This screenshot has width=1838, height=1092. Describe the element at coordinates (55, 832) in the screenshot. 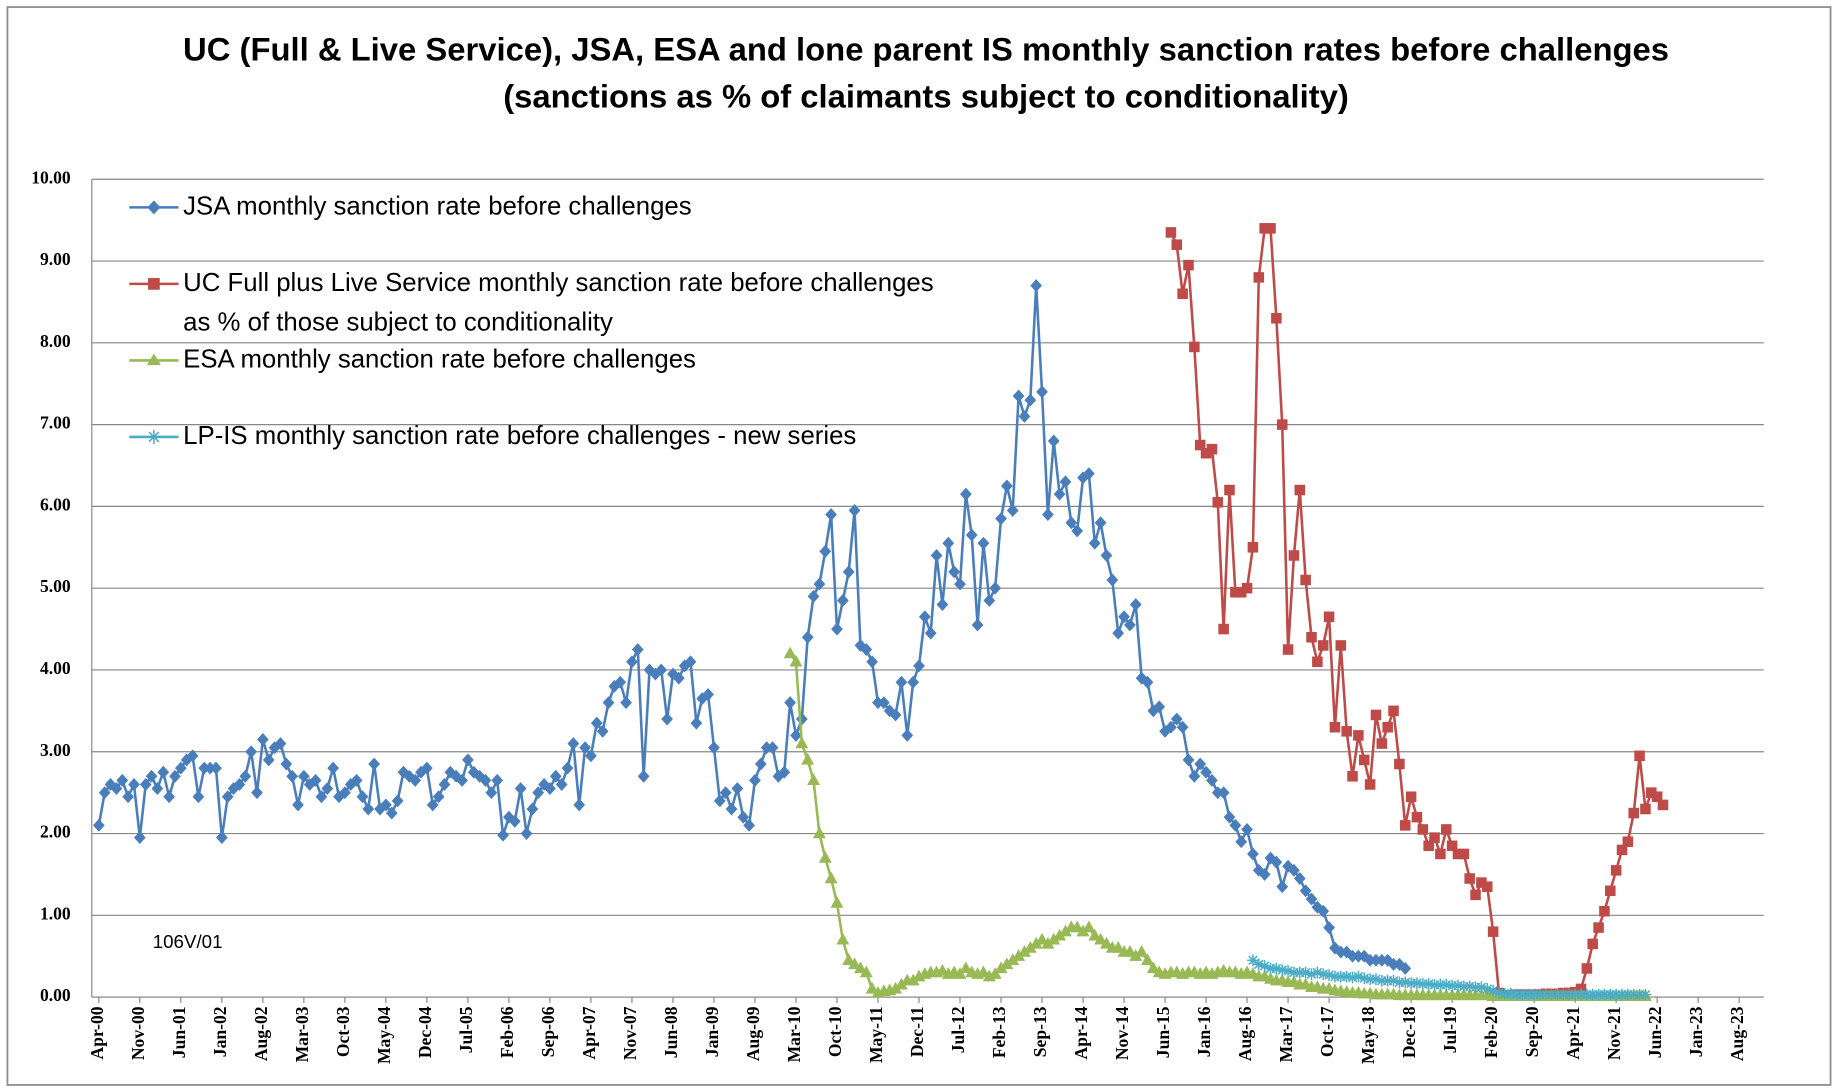

I see `y-tick-label: 2.00` at that location.